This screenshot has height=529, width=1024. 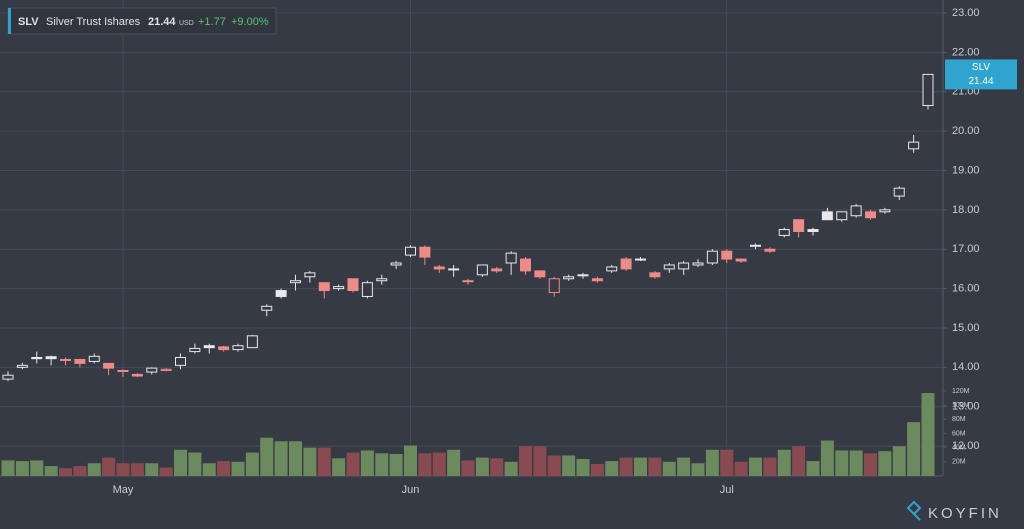 What do you see at coordinates (966, 131) in the screenshot?
I see `y-tick-label: 20.00` at bounding box center [966, 131].